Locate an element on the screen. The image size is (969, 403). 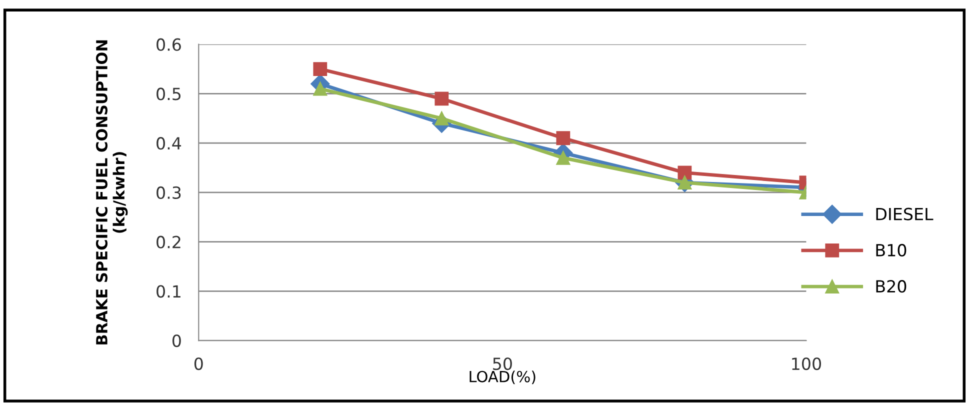
y-tick-label: 0.3 is located at coordinates (168, 192).